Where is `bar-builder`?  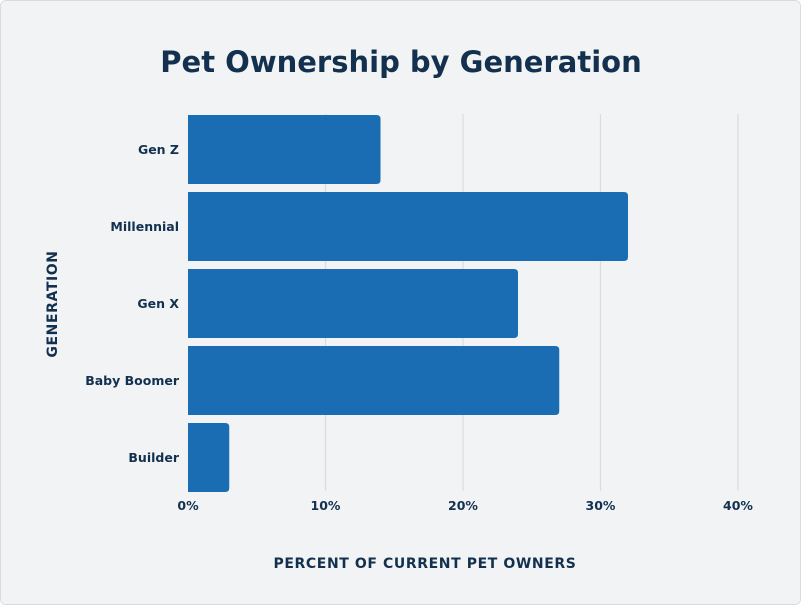
bar-builder is located at coordinates (209, 457).